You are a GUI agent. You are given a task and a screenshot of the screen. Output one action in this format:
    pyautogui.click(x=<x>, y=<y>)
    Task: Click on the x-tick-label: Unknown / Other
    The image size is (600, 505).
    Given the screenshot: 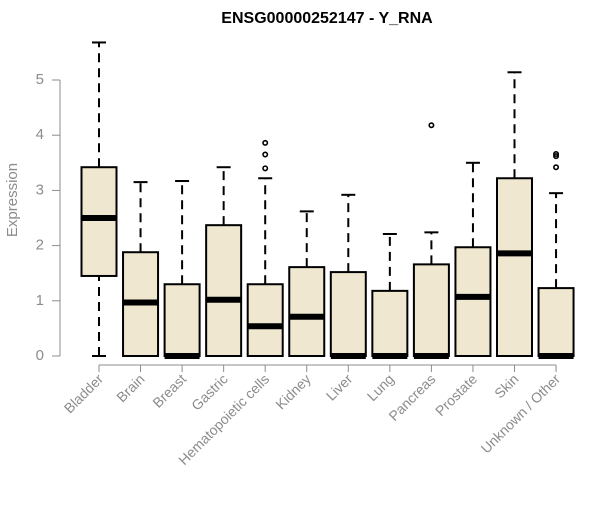 What is the action you would take?
    pyautogui.click(x=521, y=414)
    